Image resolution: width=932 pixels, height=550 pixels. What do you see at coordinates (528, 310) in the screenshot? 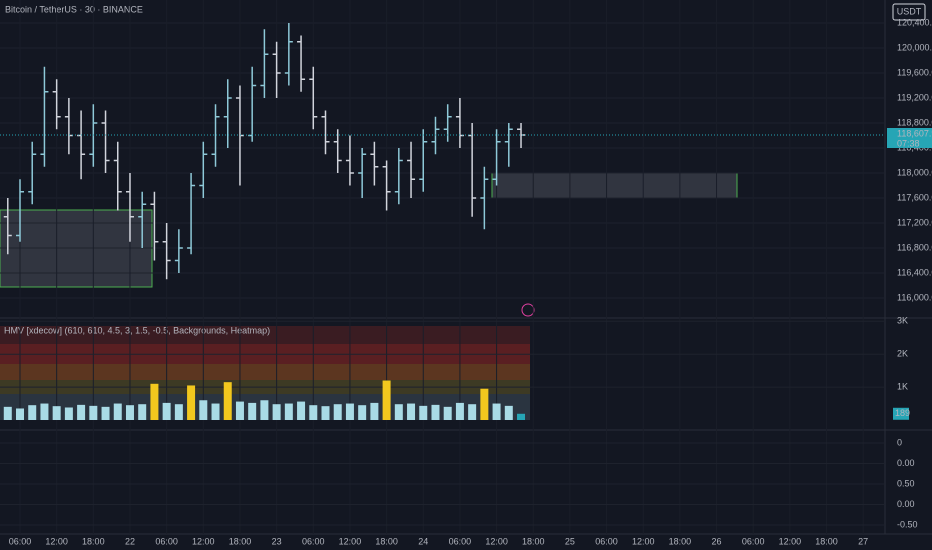
I see `event-icon` at bounding box center [528, 310].